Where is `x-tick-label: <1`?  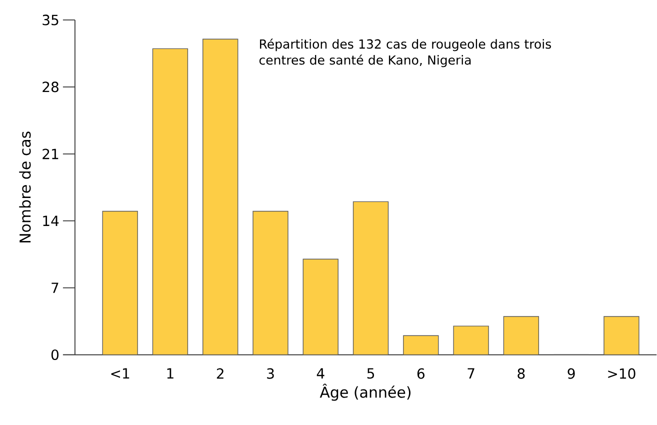 x-tick-label: <1 is located at coordinates (120, 373).